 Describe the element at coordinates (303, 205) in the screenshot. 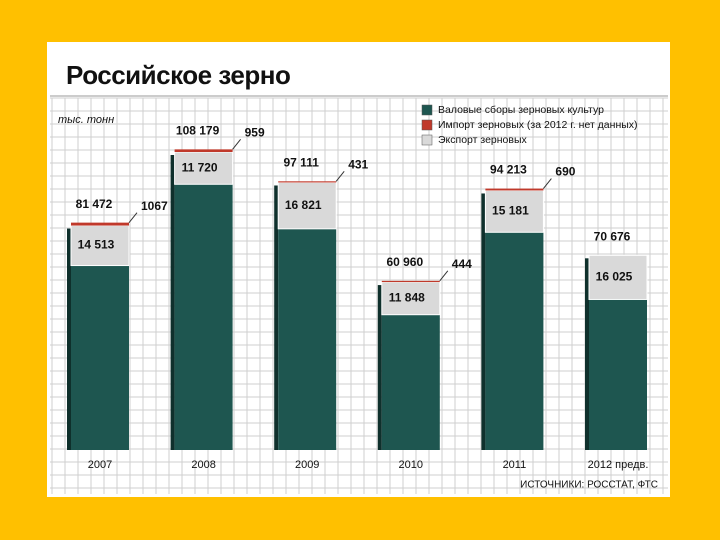

I see `export-label: 16 821` at that location.